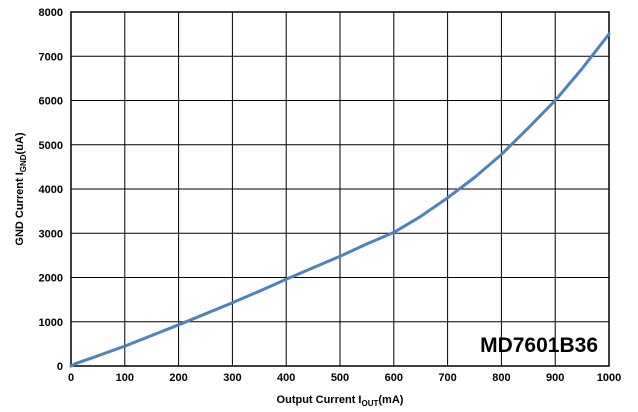 The image size is (638, 412). Describe the element at coordinates (555, 378) in the screenshot. I see `x-tick-label: 900` at that location.